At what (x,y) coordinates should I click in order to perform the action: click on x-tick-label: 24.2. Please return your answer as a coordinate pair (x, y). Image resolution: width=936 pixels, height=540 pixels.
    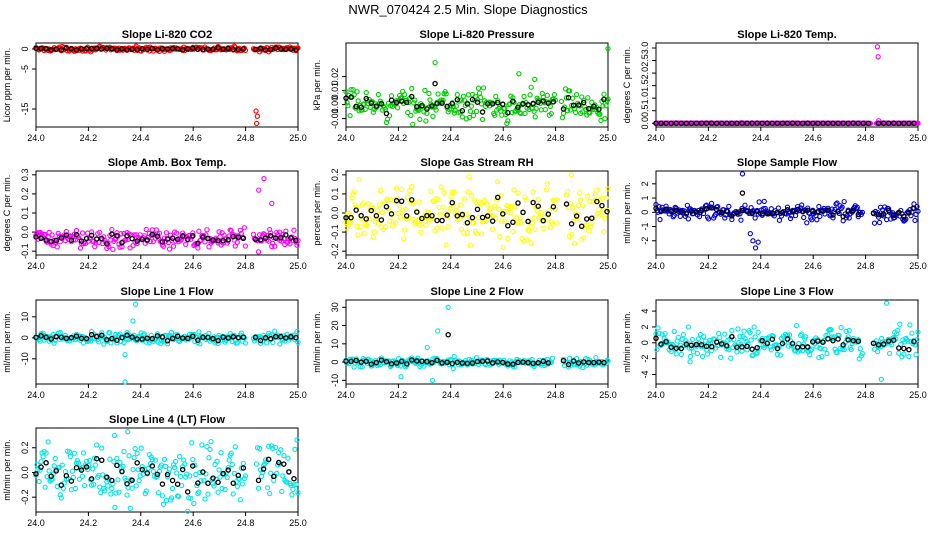
    Looking at the image, I should click on (89, 395).